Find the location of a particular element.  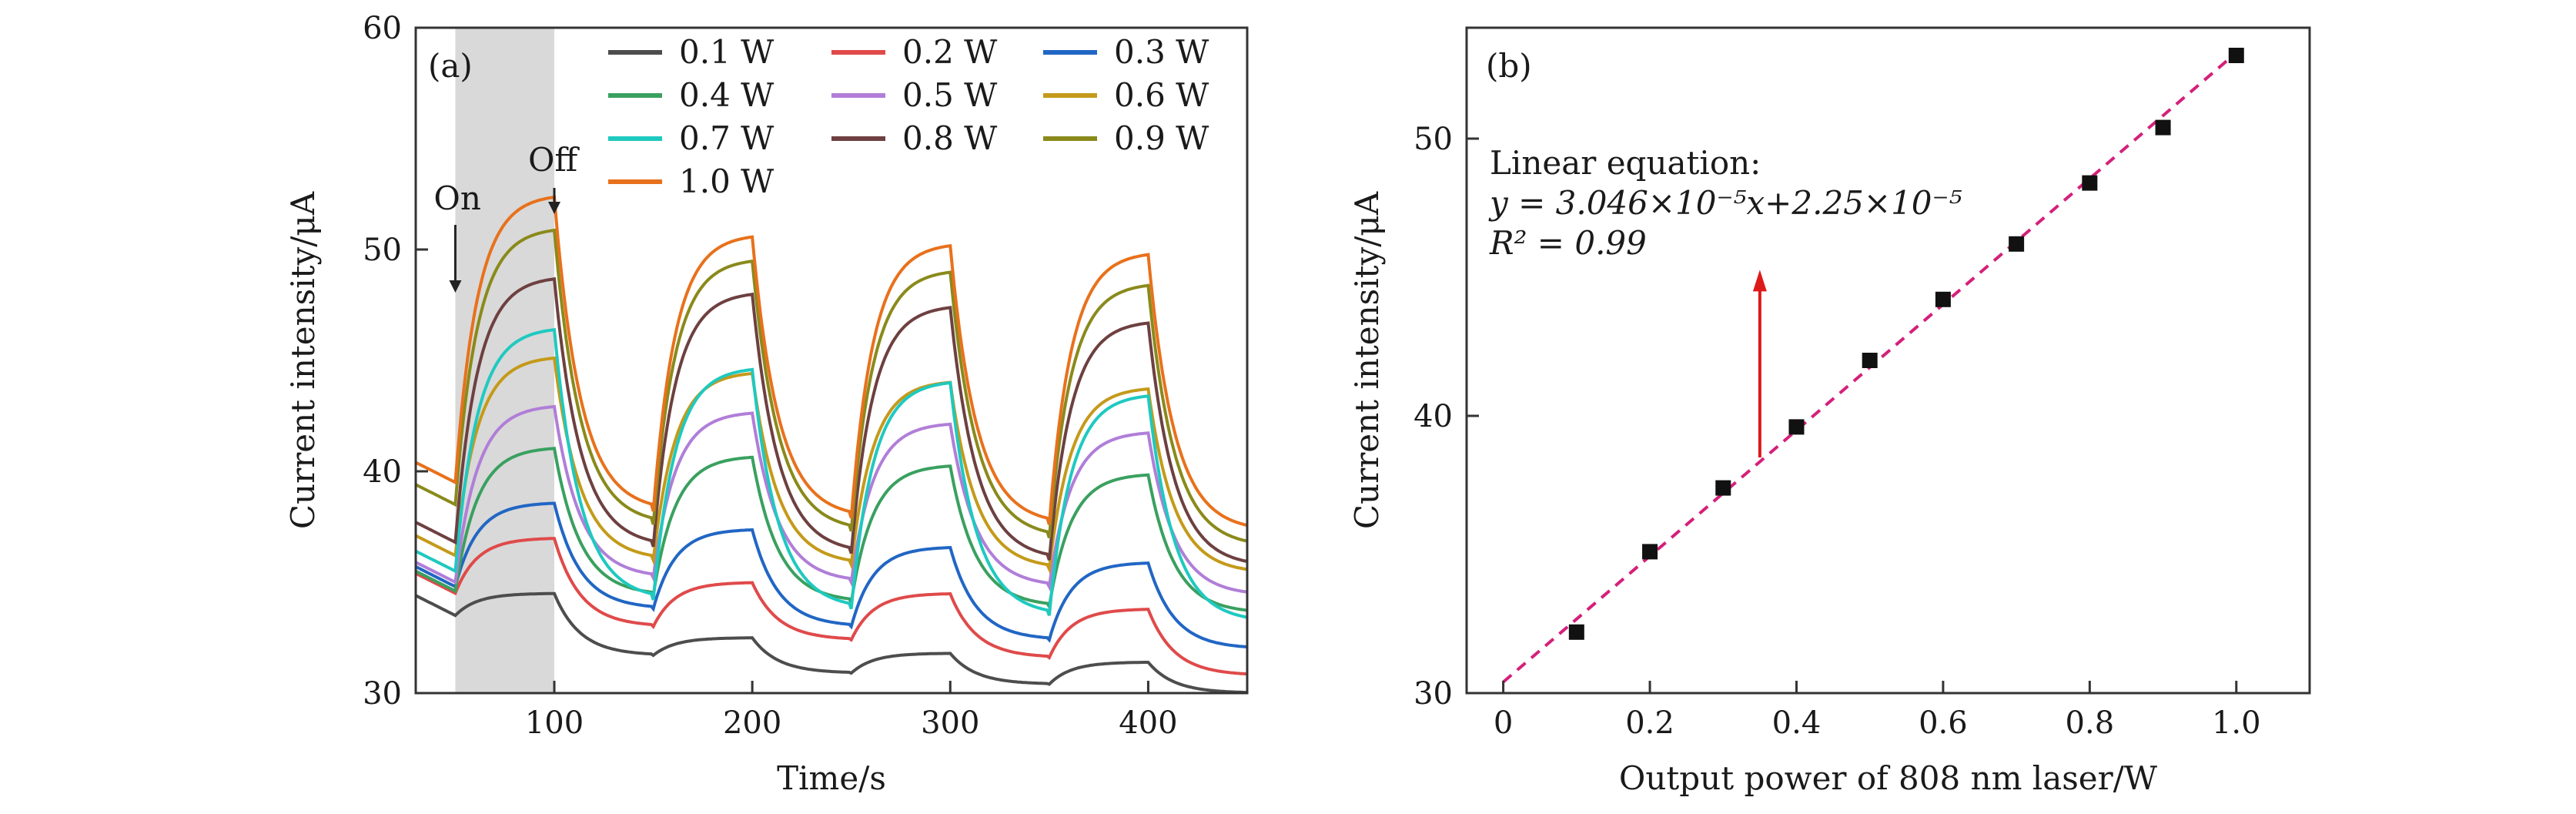

panel-b-x-axis-title: Output power of 808 nm laser/W is located at coordinates (1889, 778).